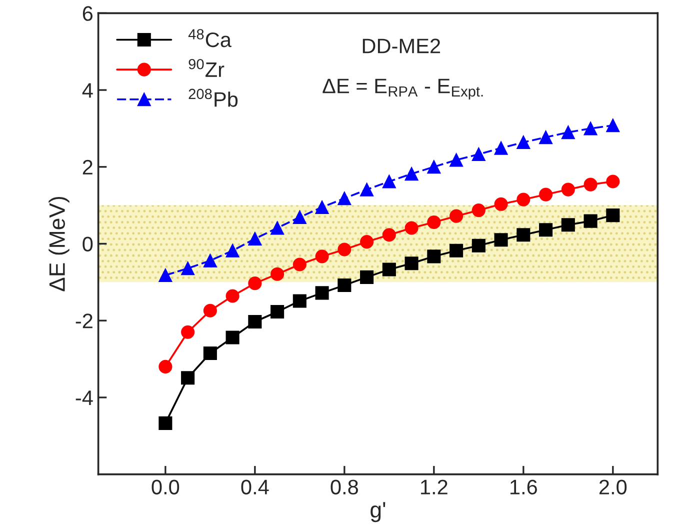 The height and width of the screenshot is (527, 678). What do you see at coordinates (401, 46) in the screenshot?
I see `annotation: DD-ME2` at bounding box center [401, 46].